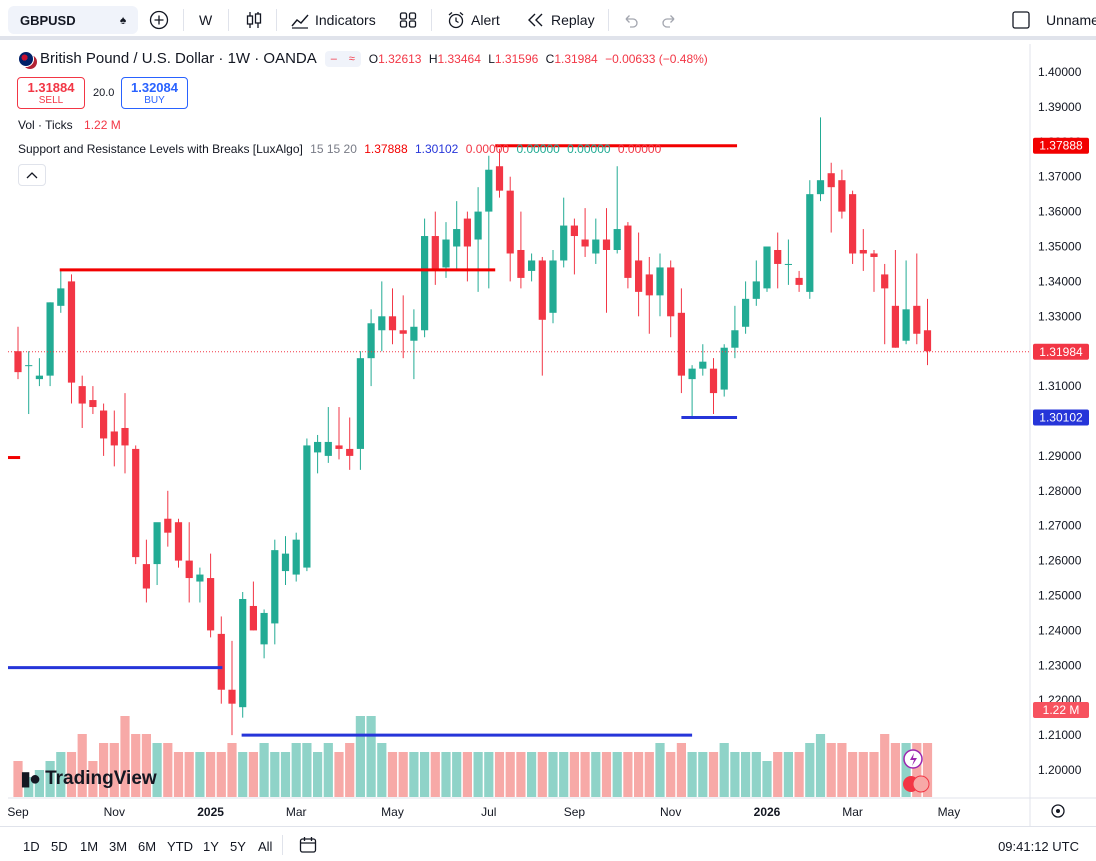 The image size is (1096, 861). I want to click on time-tick-label: Sep, so click(18, 812).